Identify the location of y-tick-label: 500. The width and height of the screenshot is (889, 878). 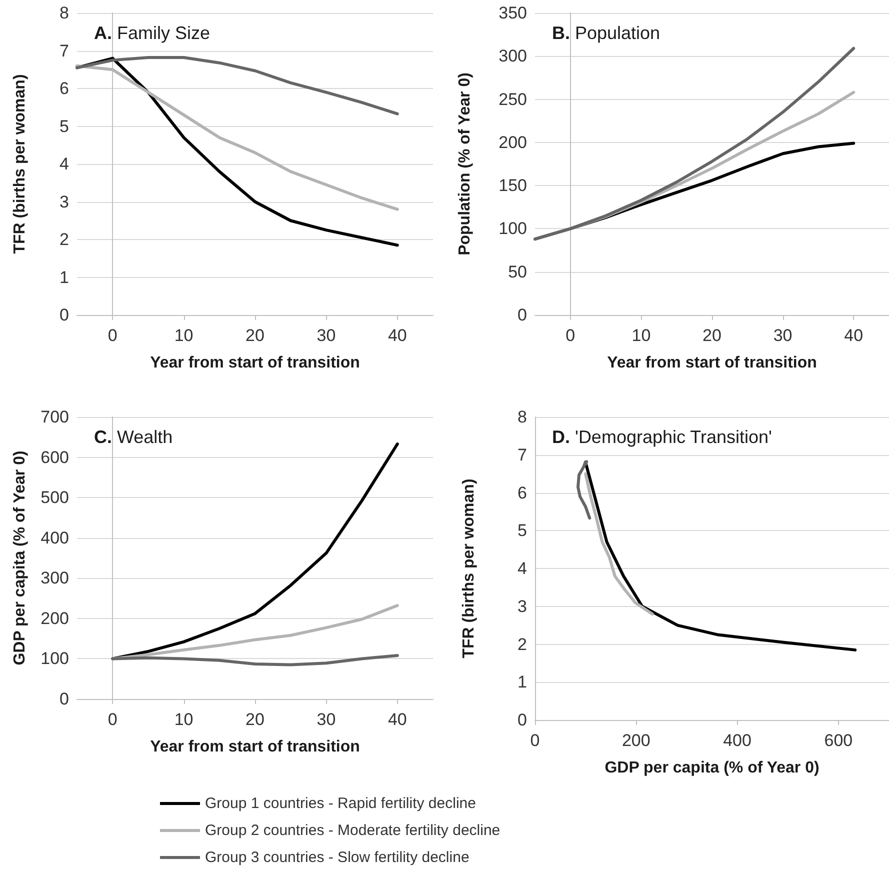
(54, 498).